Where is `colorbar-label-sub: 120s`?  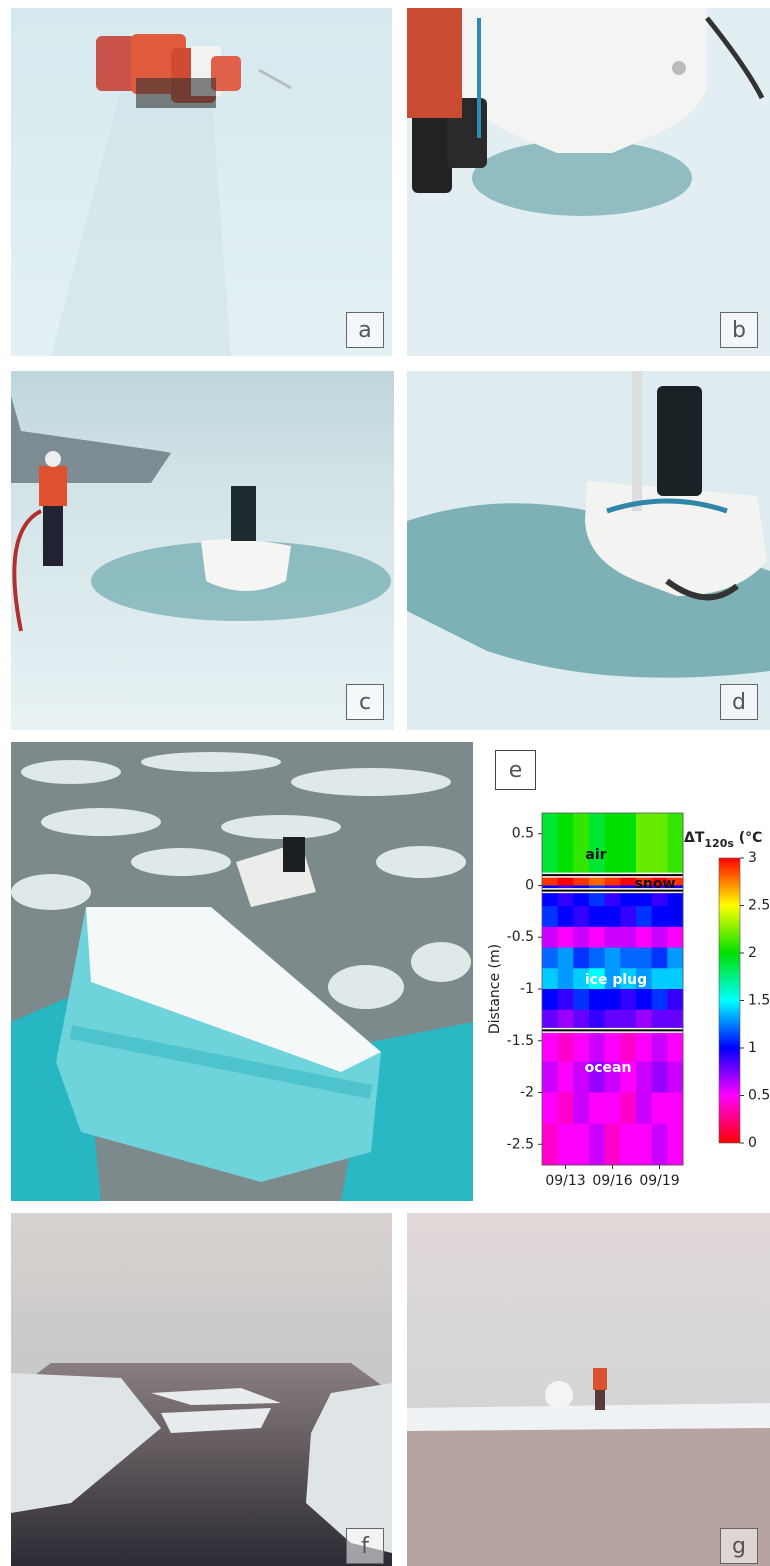
colorbar-label-sub: 120s is located at coordinates (719, 843).